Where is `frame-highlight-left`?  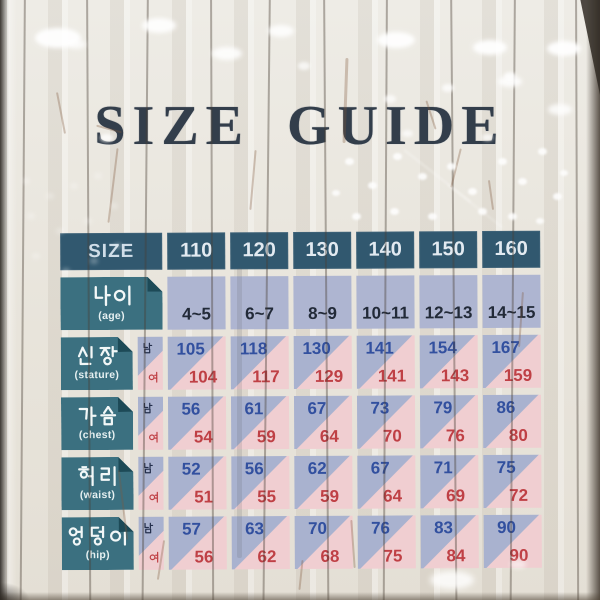
frame-highlight-left is located at coordinates (12, 300).